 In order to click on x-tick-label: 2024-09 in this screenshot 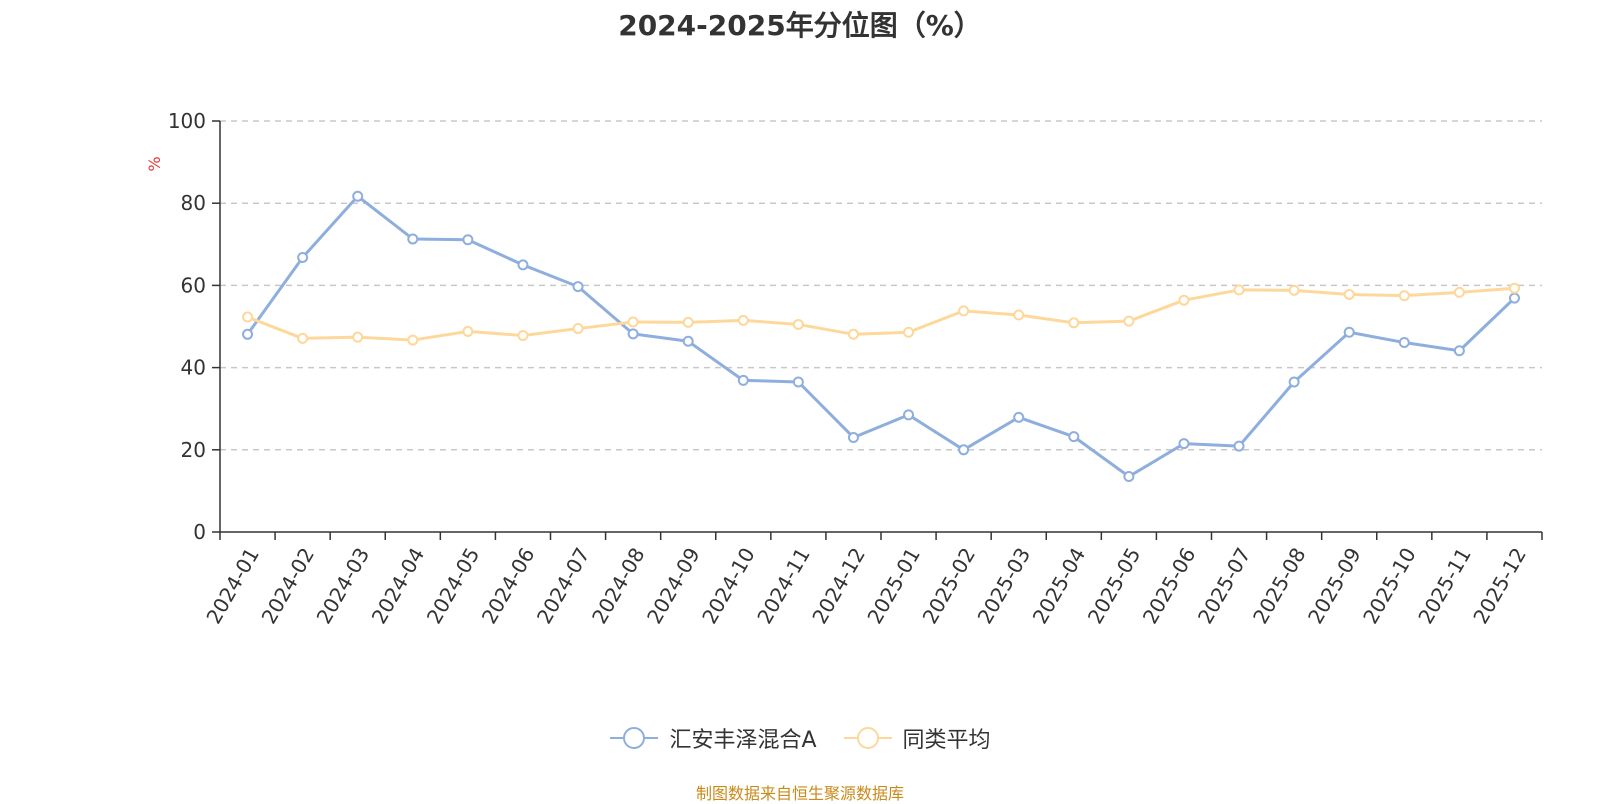, I will do `click(673, 586)`.